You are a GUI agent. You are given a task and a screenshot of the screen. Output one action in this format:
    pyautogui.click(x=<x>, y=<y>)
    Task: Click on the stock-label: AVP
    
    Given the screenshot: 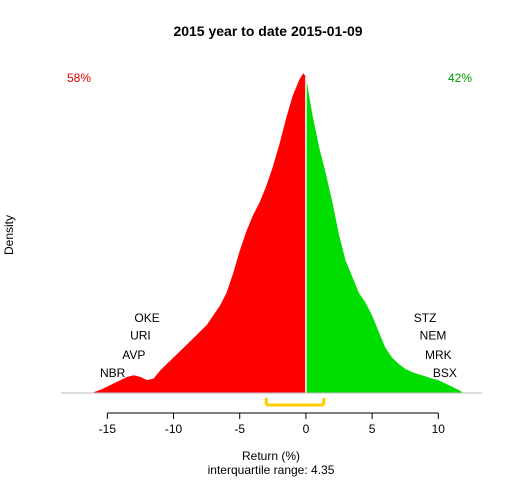 What is the action you would take?
    pyautogui.click(x=133, y=355)
    